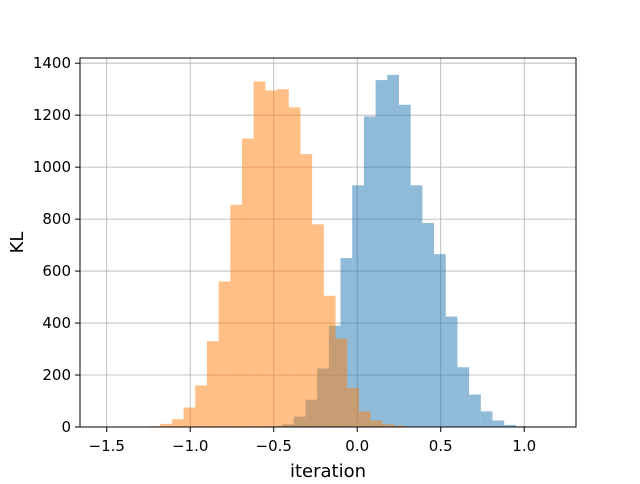 This screenshot has width=640, height=484. What do you see at coordinates (52, 63) in the screenshot?
I see `y-tick-label-7: 1400` at bounding box center [52, 63].